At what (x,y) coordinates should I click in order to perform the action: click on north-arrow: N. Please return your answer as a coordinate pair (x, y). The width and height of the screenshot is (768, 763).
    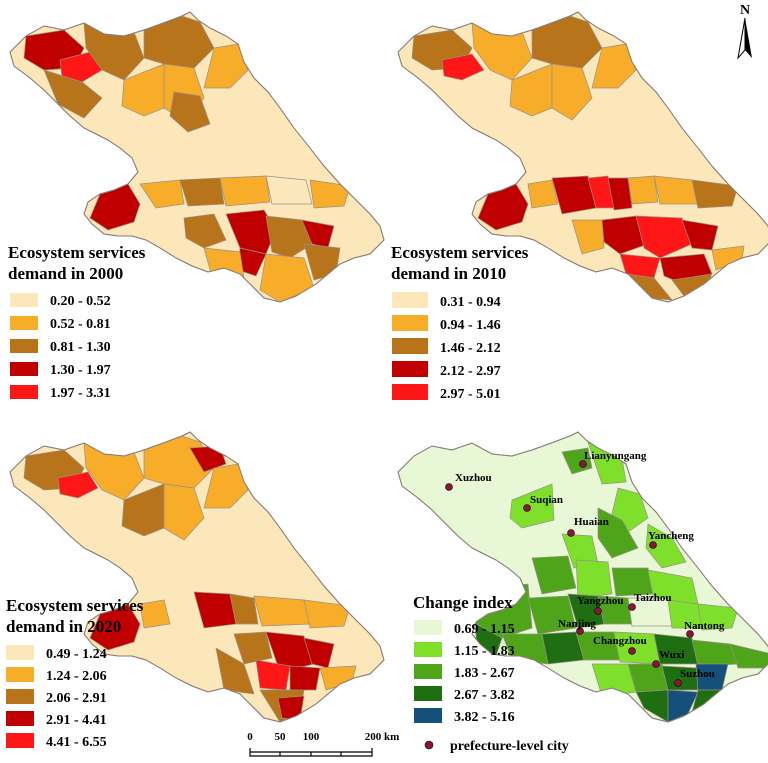
    Looking at the image, I should click on (744, 31).